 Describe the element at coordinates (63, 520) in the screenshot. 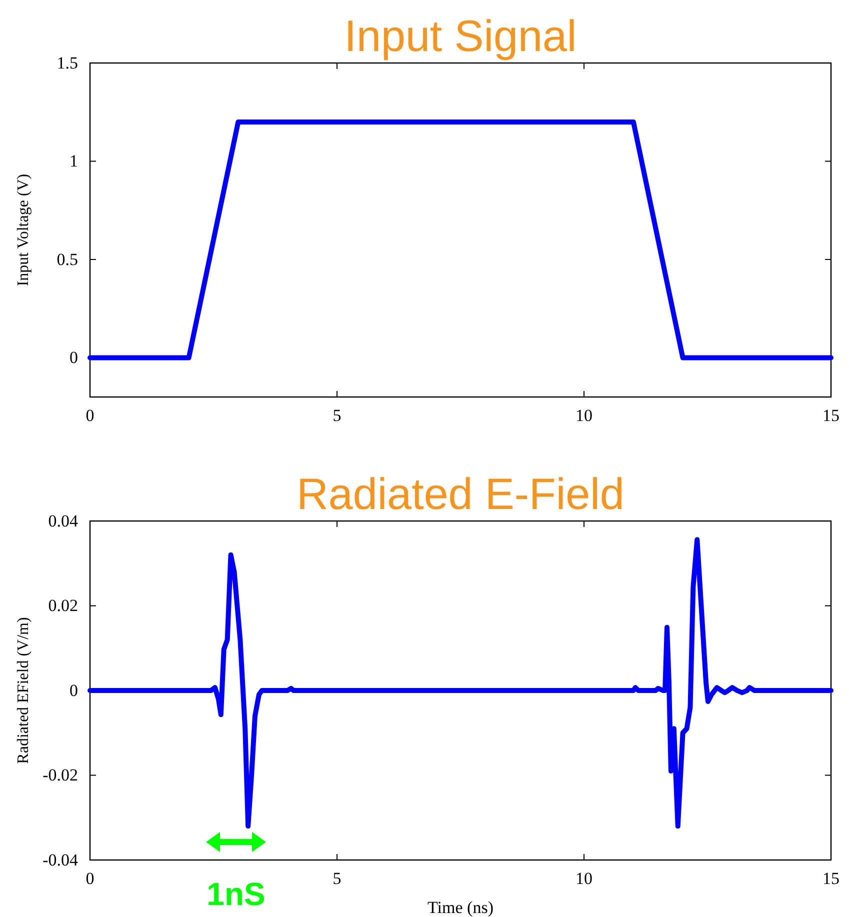

I see `y-tick-label: 0.04` at that location.